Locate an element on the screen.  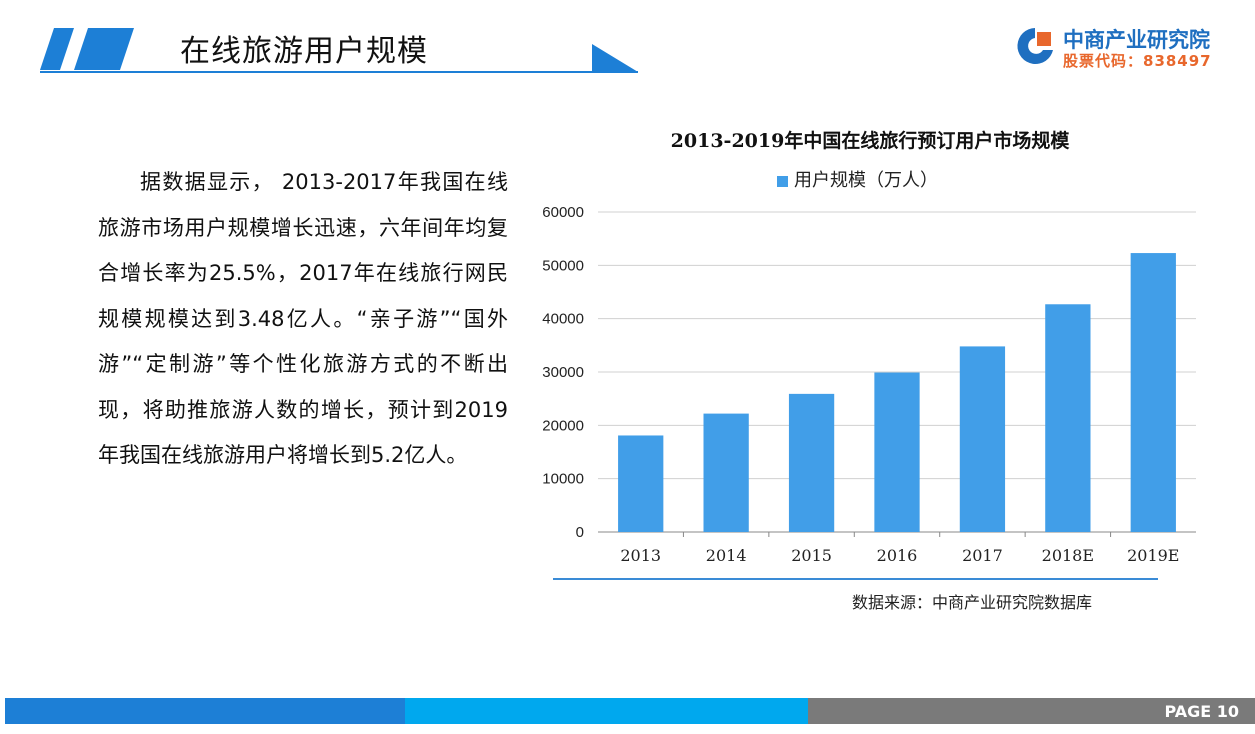
bar-2019E is located at coordinates (1153, 393).